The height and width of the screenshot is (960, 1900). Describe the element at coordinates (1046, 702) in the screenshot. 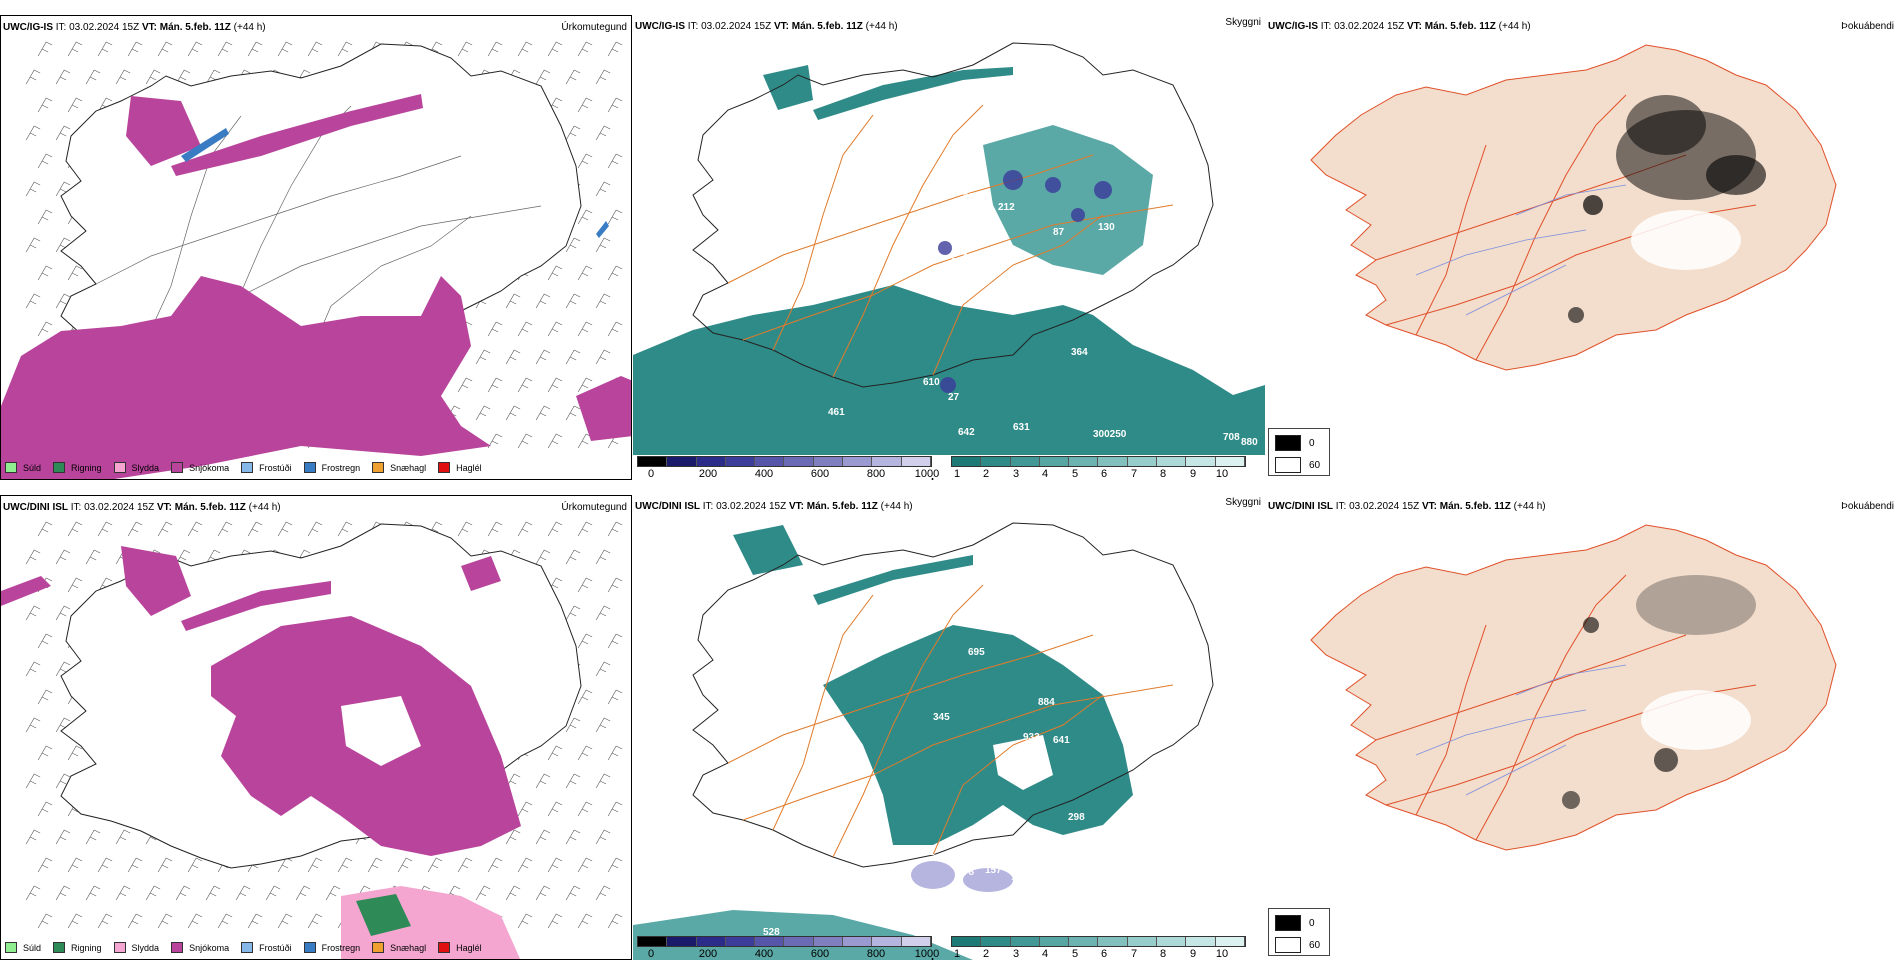

I see `vis-value-label: 884` at that location.